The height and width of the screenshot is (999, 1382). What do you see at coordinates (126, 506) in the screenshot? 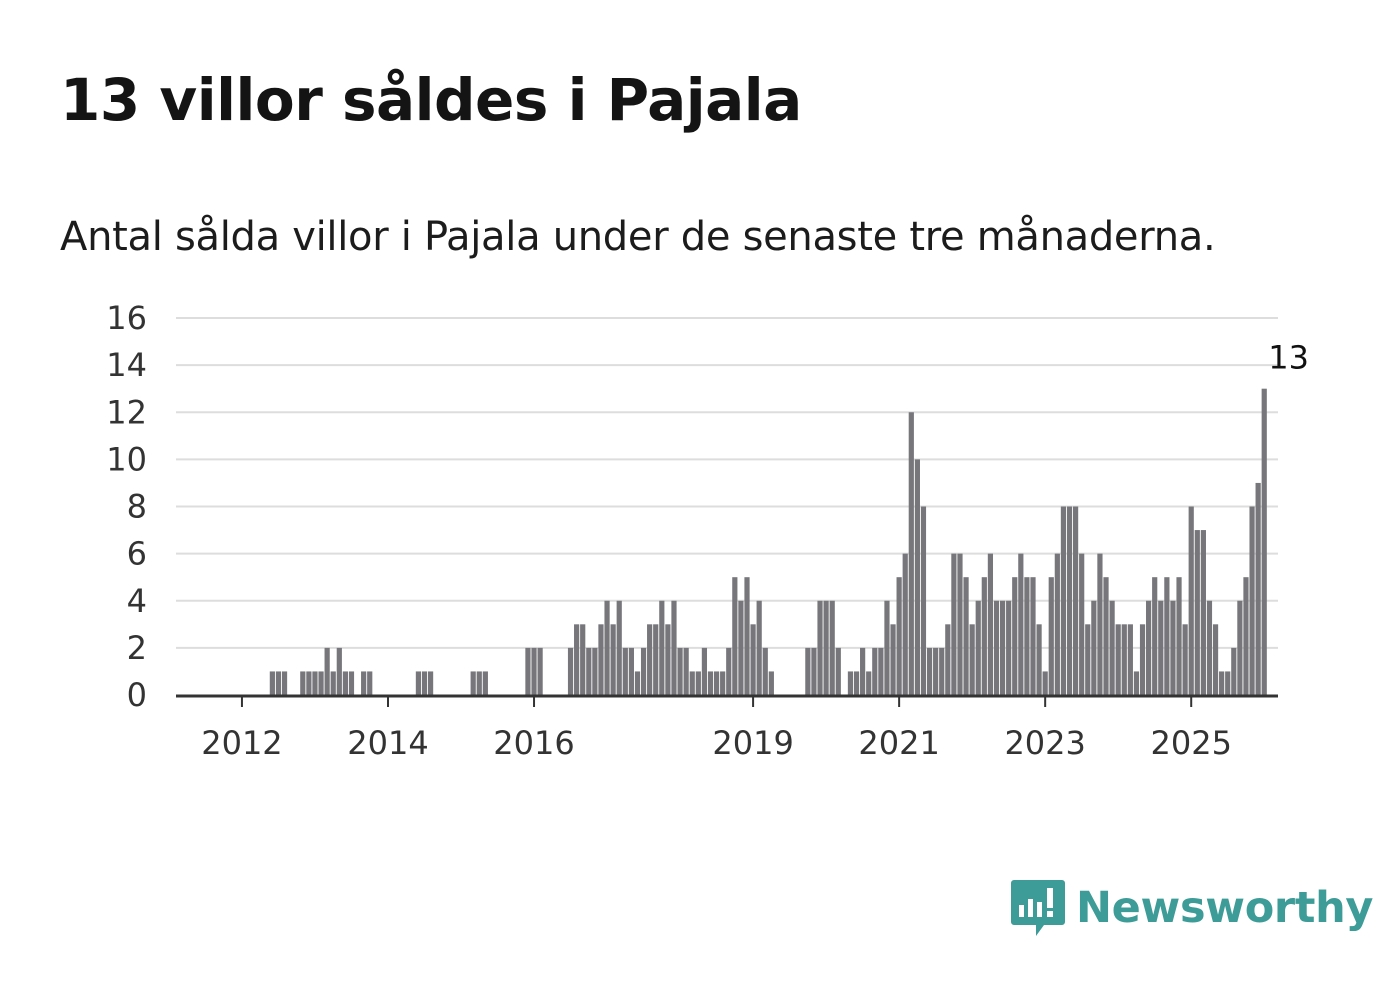
I see `y-axis-ticks: 0 2 4 6 8 10 12 14 16` at bounding box center [126, 506].